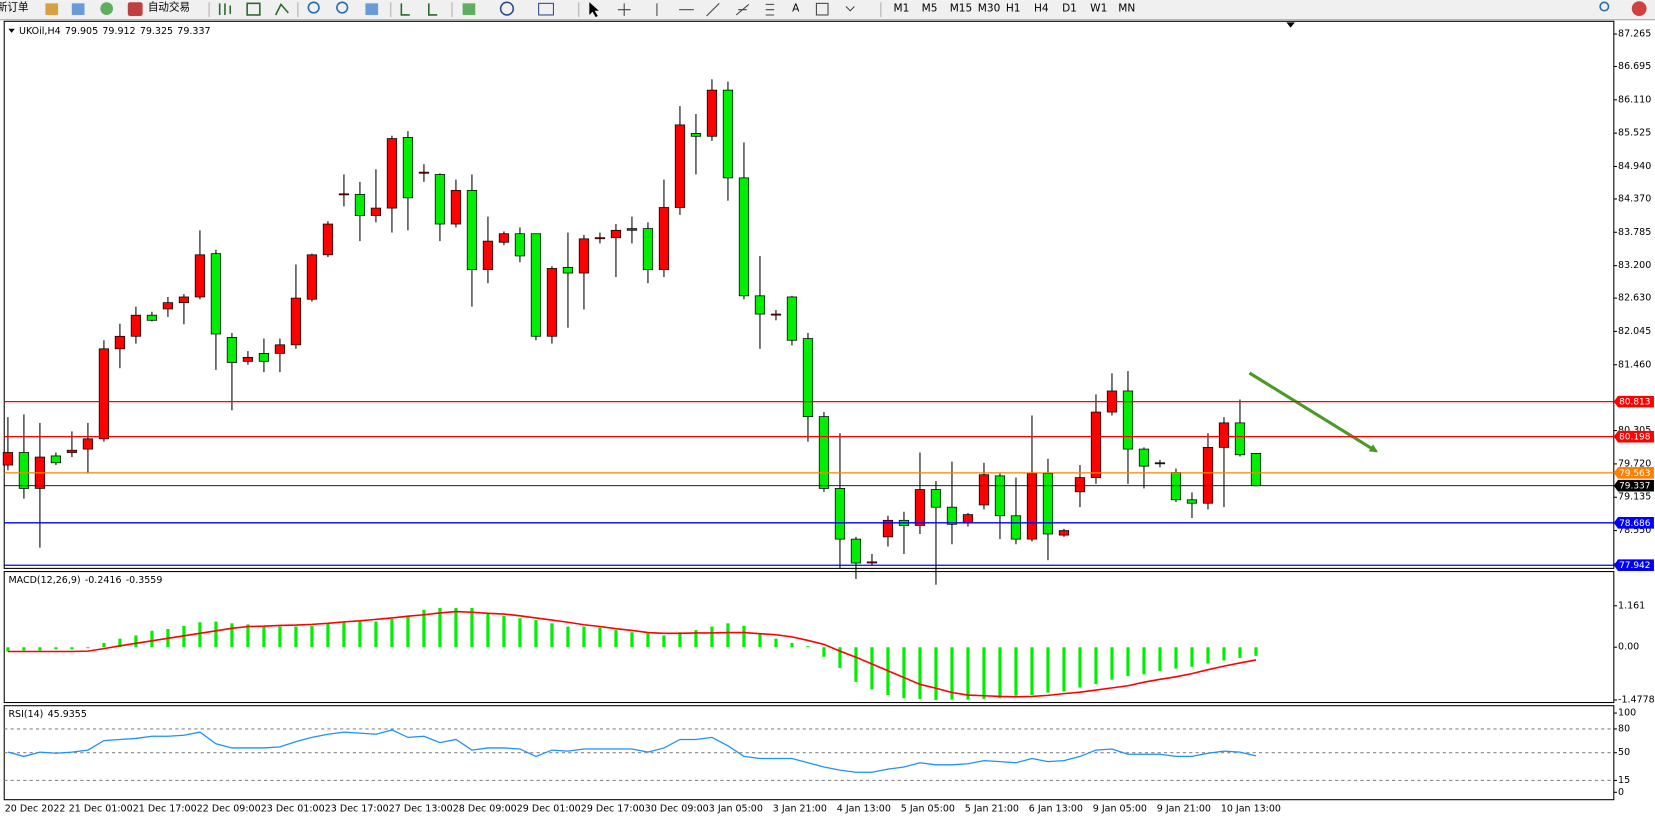  Describe the element at coordinates (546, 9) in the screenshot. I see `templates-button` at that location.